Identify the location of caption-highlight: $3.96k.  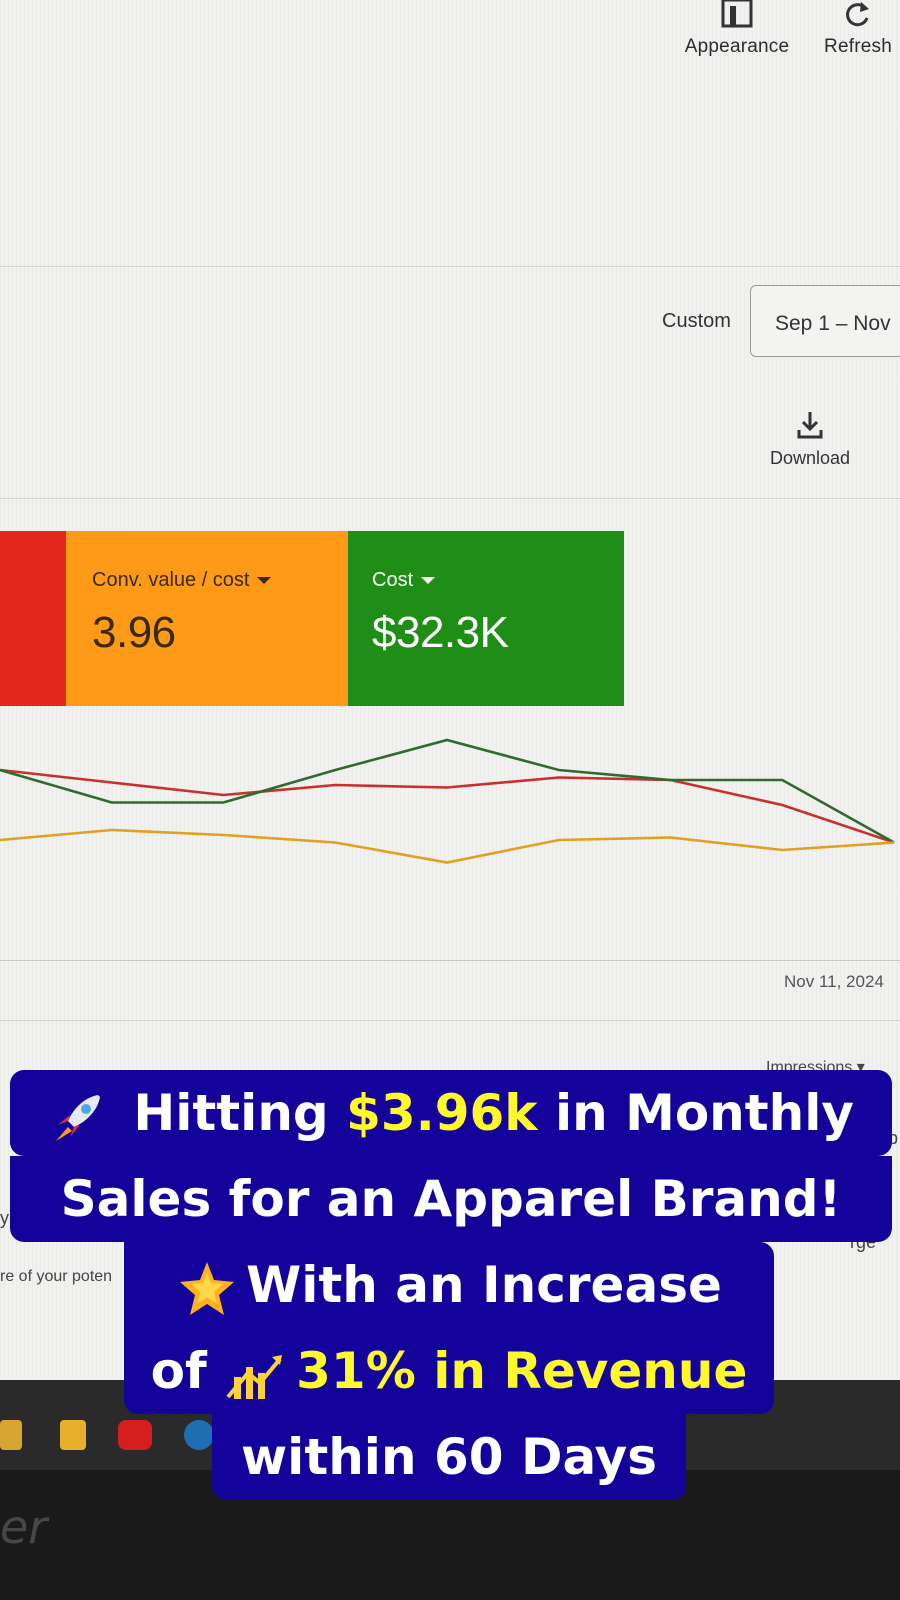
(442, 1113).